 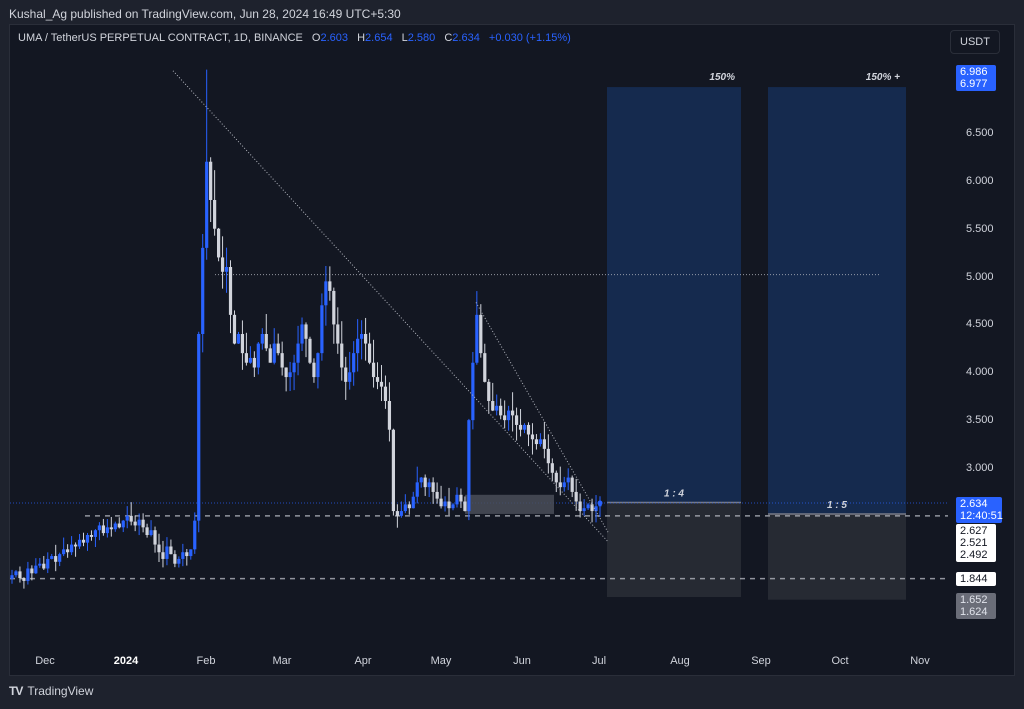 What do you see at coordinates (479, 660) in the screenshot?
I see `time-axis: Dec 2024 Feb Mar Apr May Jun Jul Aug Sep Oct Nov` at bounding box center [479, 660].